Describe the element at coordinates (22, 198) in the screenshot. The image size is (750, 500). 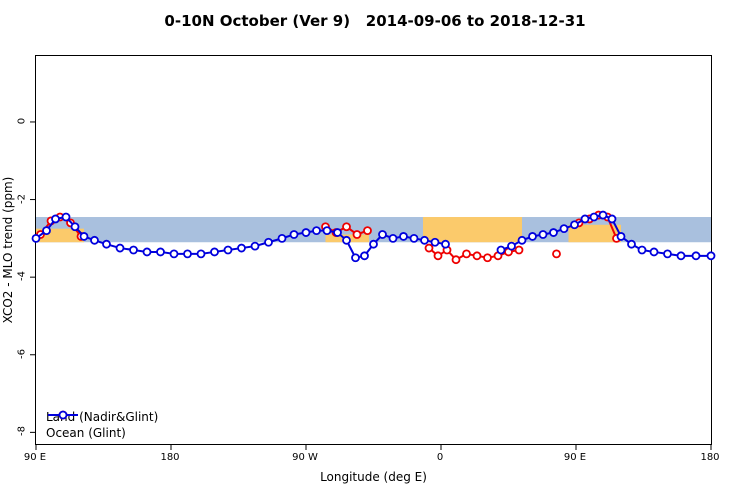
I see `y-tick-label: -2` at that location.